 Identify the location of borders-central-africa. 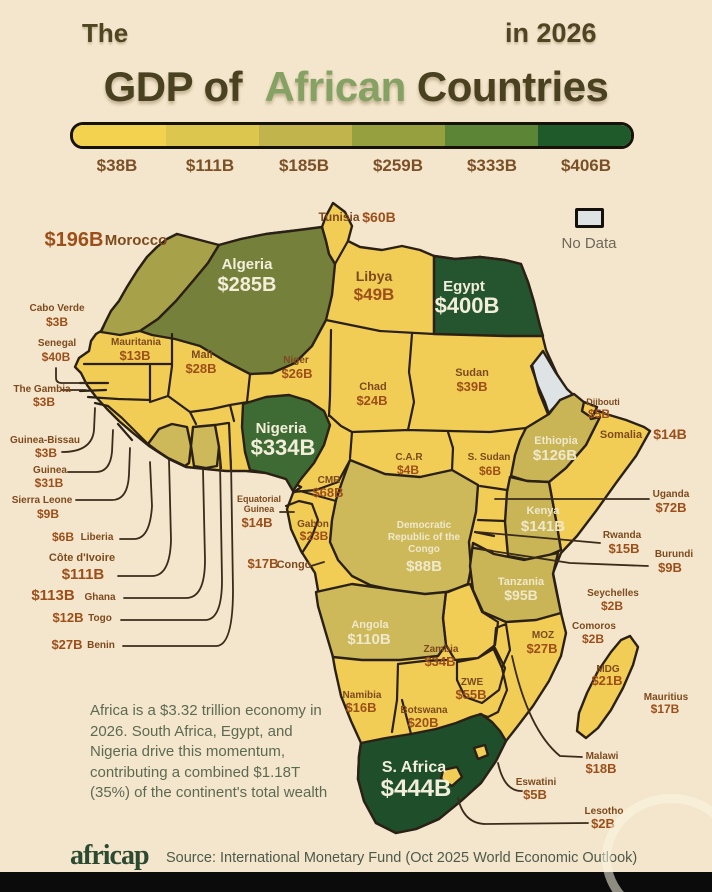
(417, 459).